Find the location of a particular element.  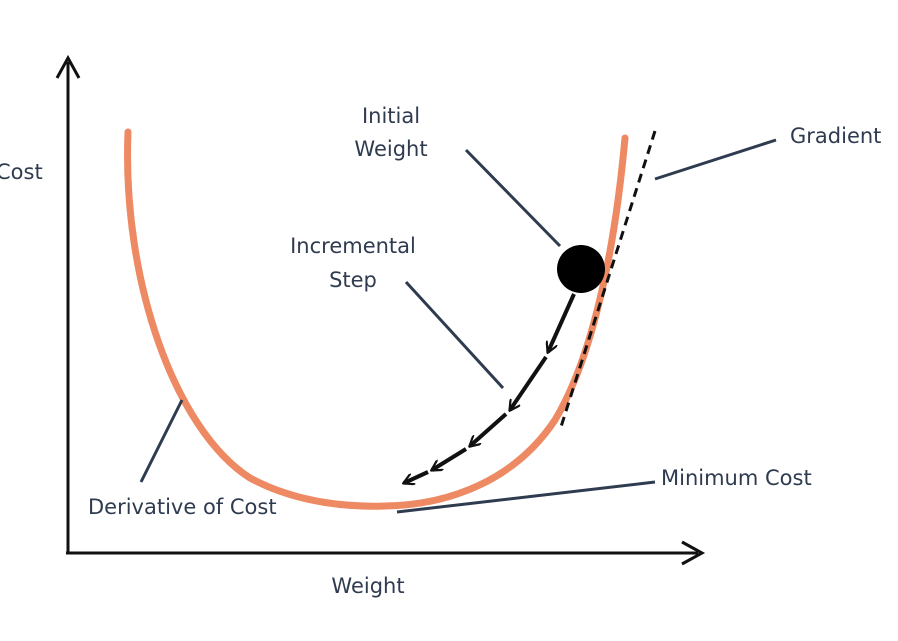

incremental-step-label-line1: Incremental is located at coordinates (353, 246).